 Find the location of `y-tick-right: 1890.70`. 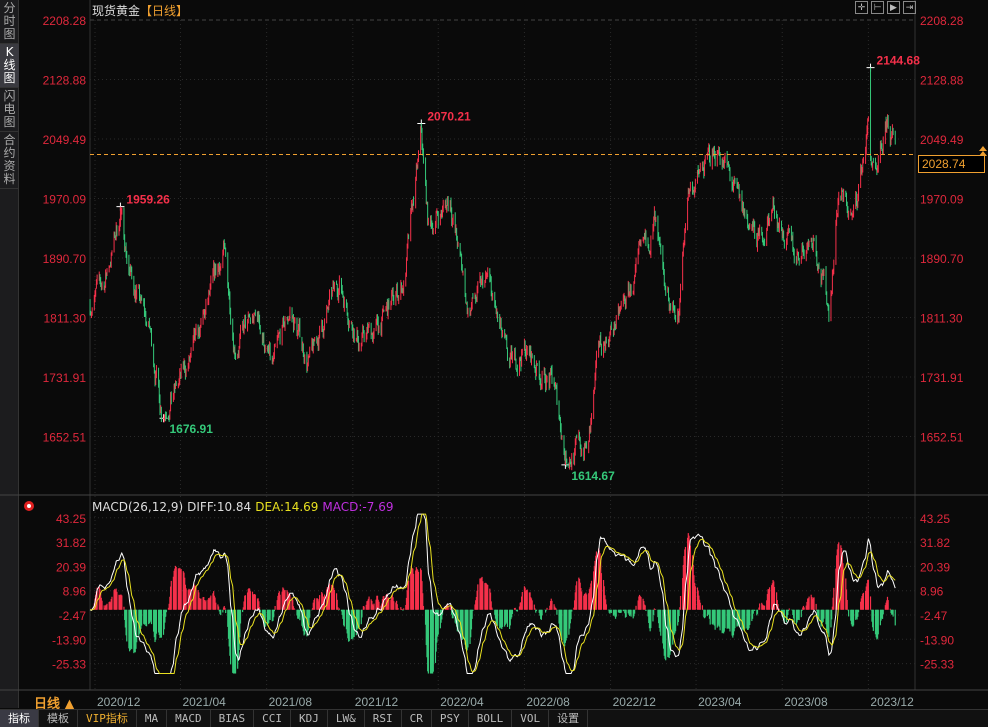

y-tick-right: 1890.70 is located at coordinates (942, 259).